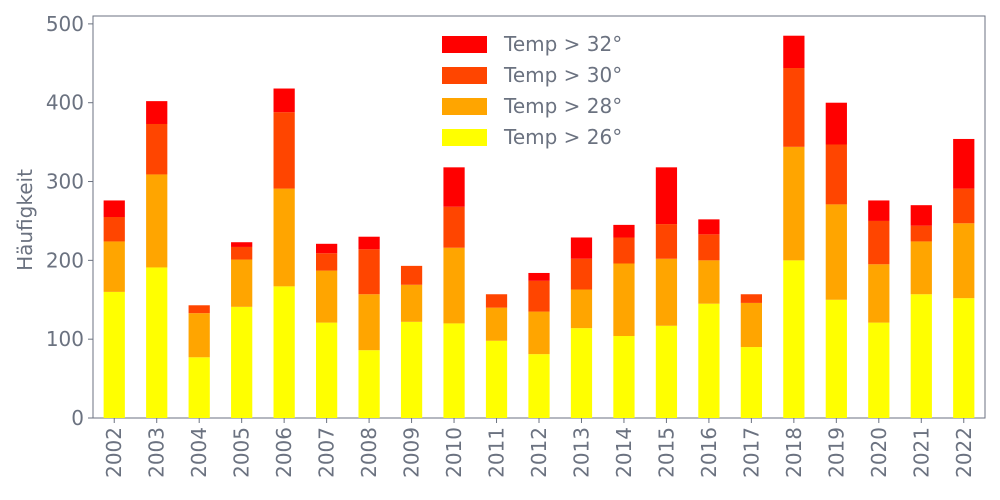  Describe the element at coordinates (114, 452) in the screenshot. I see `x-tick-label: 2002` at that location.